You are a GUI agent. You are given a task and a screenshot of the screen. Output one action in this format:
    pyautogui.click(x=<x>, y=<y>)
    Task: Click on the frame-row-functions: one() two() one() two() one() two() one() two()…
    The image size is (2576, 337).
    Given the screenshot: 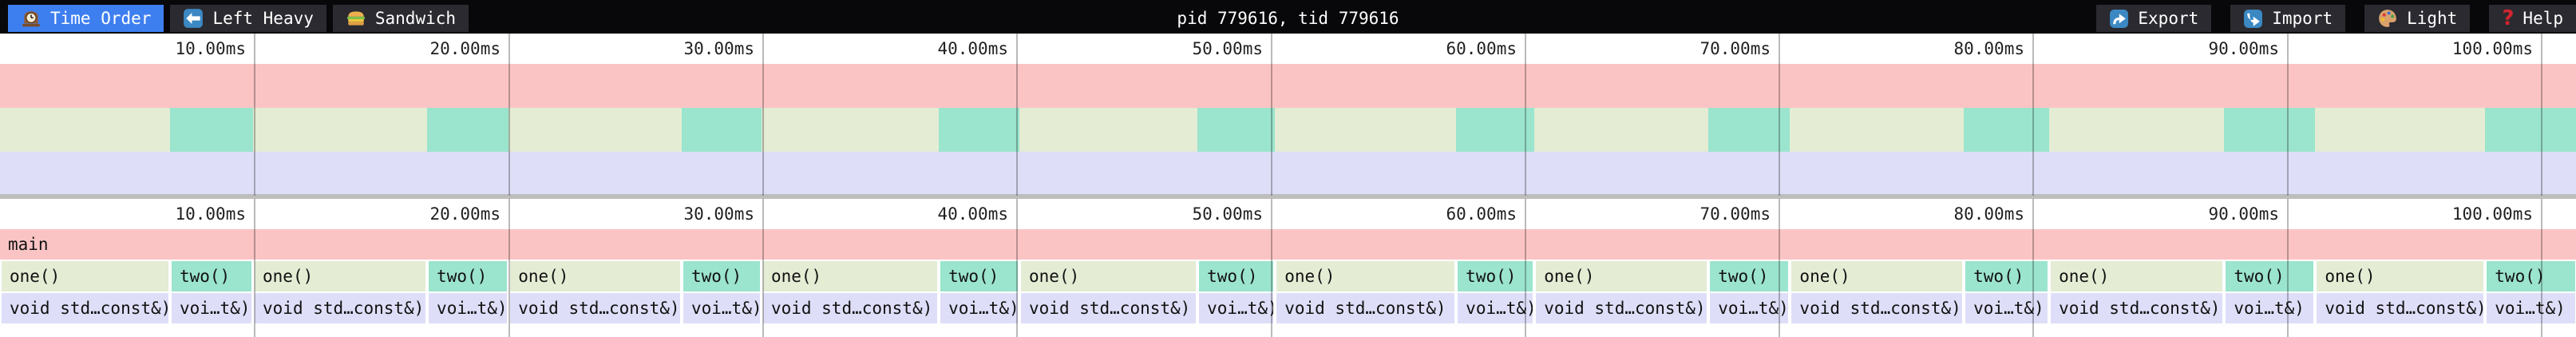 What is the action you would take?
    pyautogui.click(x=1288, y=276)
    